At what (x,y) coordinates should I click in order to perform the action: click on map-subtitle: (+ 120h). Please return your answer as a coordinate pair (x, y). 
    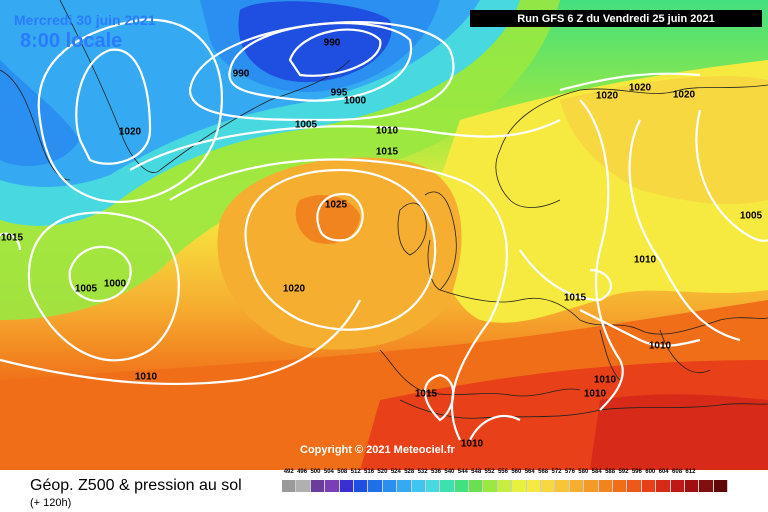
    Looking at the image, I should click on (51, 503).